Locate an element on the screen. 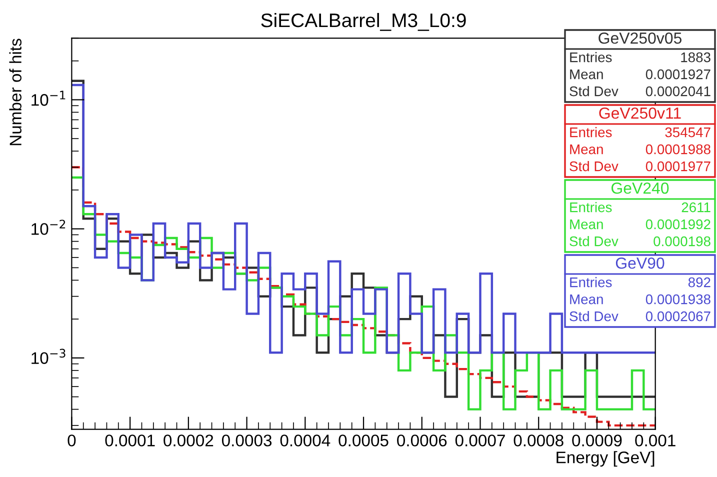  text: Mean 0.0001938 is located at coordinates (640, 299).